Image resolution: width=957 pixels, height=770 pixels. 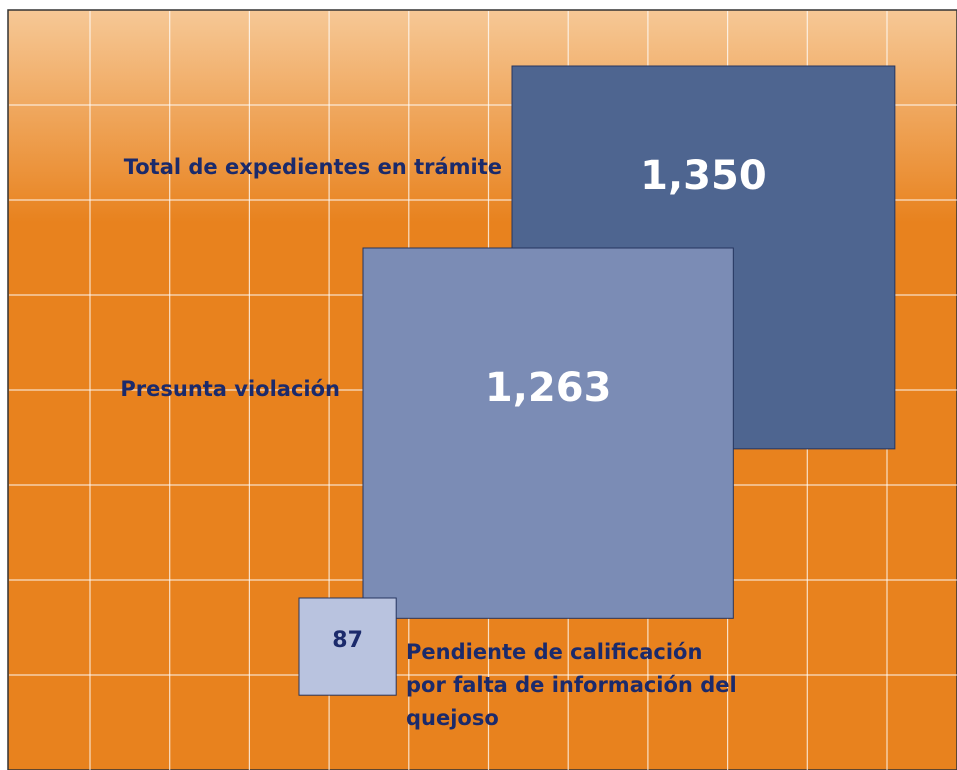 I want to click on value-label: 87, so click(x=347, y=640).